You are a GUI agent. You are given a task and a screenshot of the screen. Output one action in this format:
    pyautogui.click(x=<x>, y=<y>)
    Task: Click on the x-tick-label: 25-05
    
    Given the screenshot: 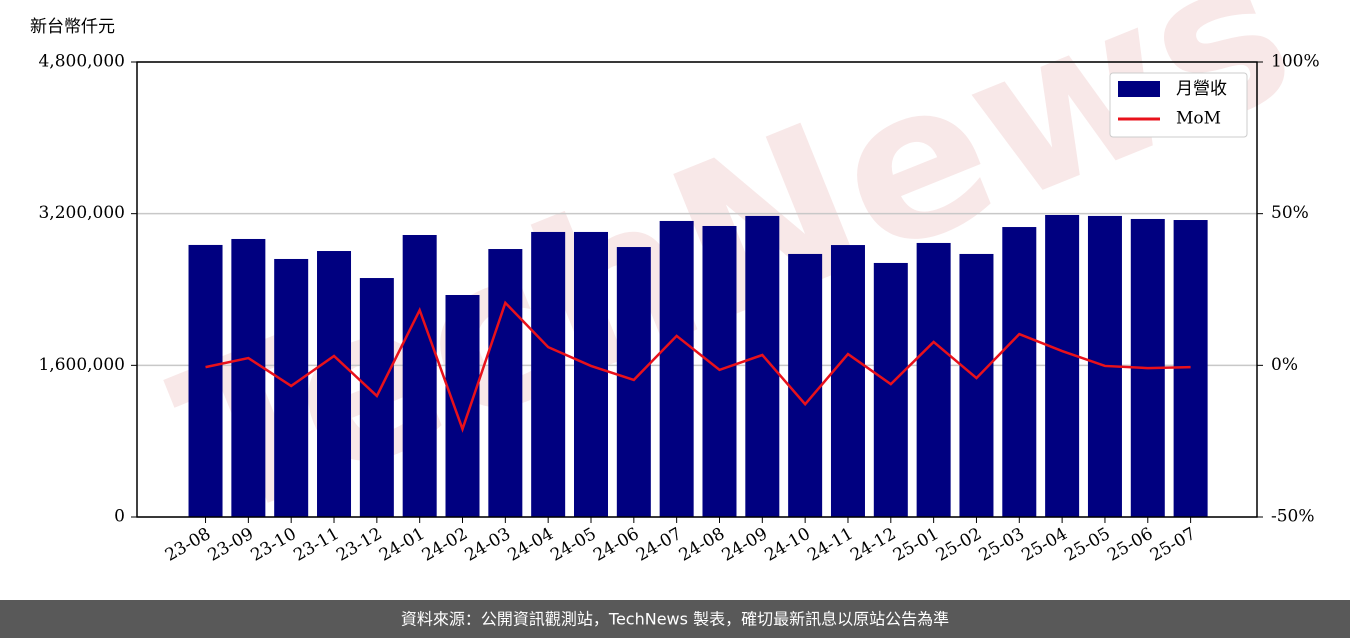 What is the action you would take?
    pyautogui.click(x=1087, y=545)
    